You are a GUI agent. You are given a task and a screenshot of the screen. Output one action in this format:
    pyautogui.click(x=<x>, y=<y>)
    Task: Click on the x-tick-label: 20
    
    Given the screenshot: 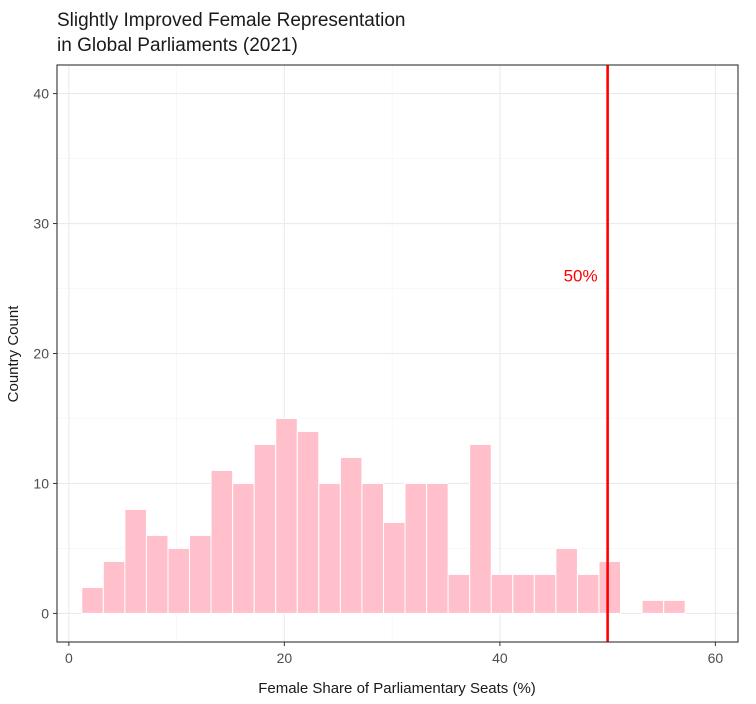 What is the action you would take?
    pyautogui.click(x=285, y=658)
    